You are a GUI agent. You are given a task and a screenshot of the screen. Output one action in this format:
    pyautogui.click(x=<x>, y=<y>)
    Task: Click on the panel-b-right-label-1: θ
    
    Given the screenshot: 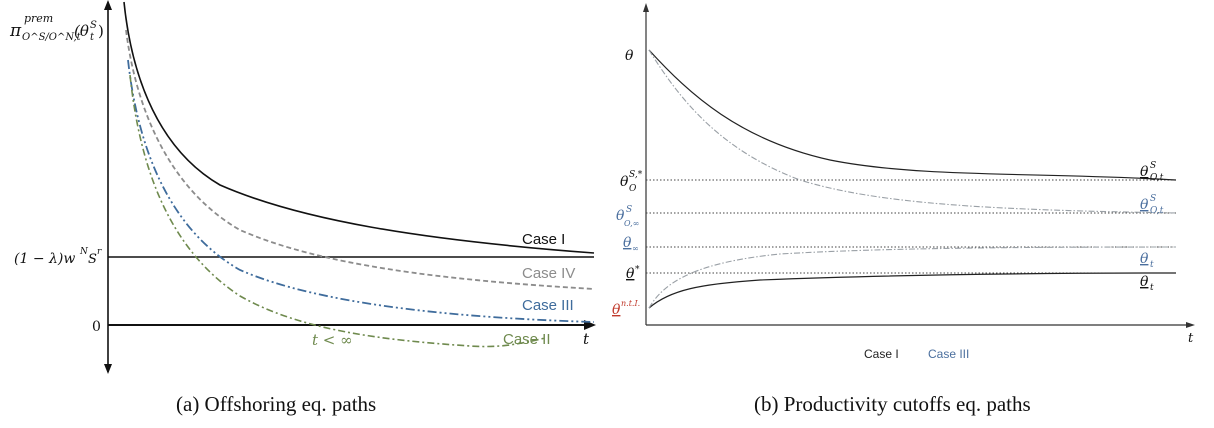 What is the action you would take?
    pyautogui.click(x=1144, y=172)
    